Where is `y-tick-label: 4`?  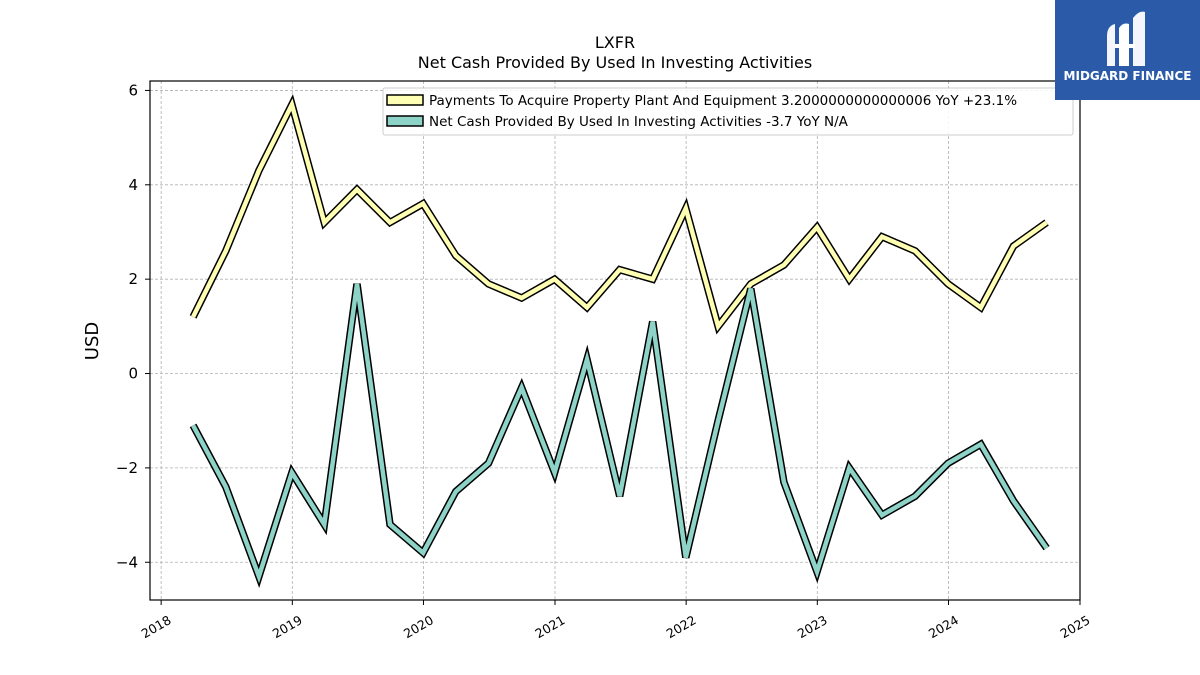 y-tick-label: 4 is located at coordinates (133, 185).